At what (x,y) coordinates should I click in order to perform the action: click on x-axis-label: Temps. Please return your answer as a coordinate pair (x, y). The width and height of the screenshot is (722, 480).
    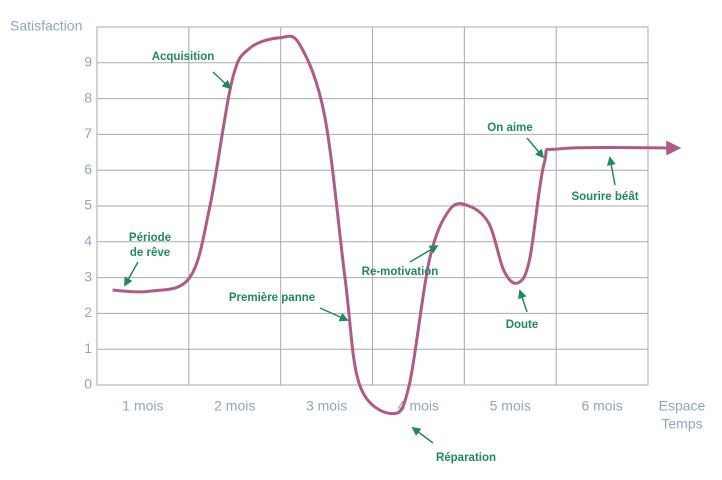
    Looking at the image, I should click on (681, 424).